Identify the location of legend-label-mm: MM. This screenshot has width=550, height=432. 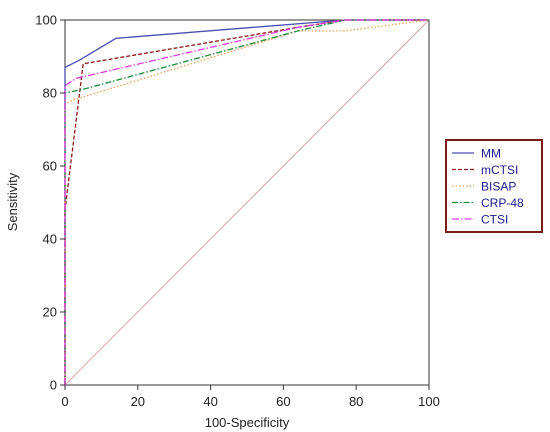
(491, 154).